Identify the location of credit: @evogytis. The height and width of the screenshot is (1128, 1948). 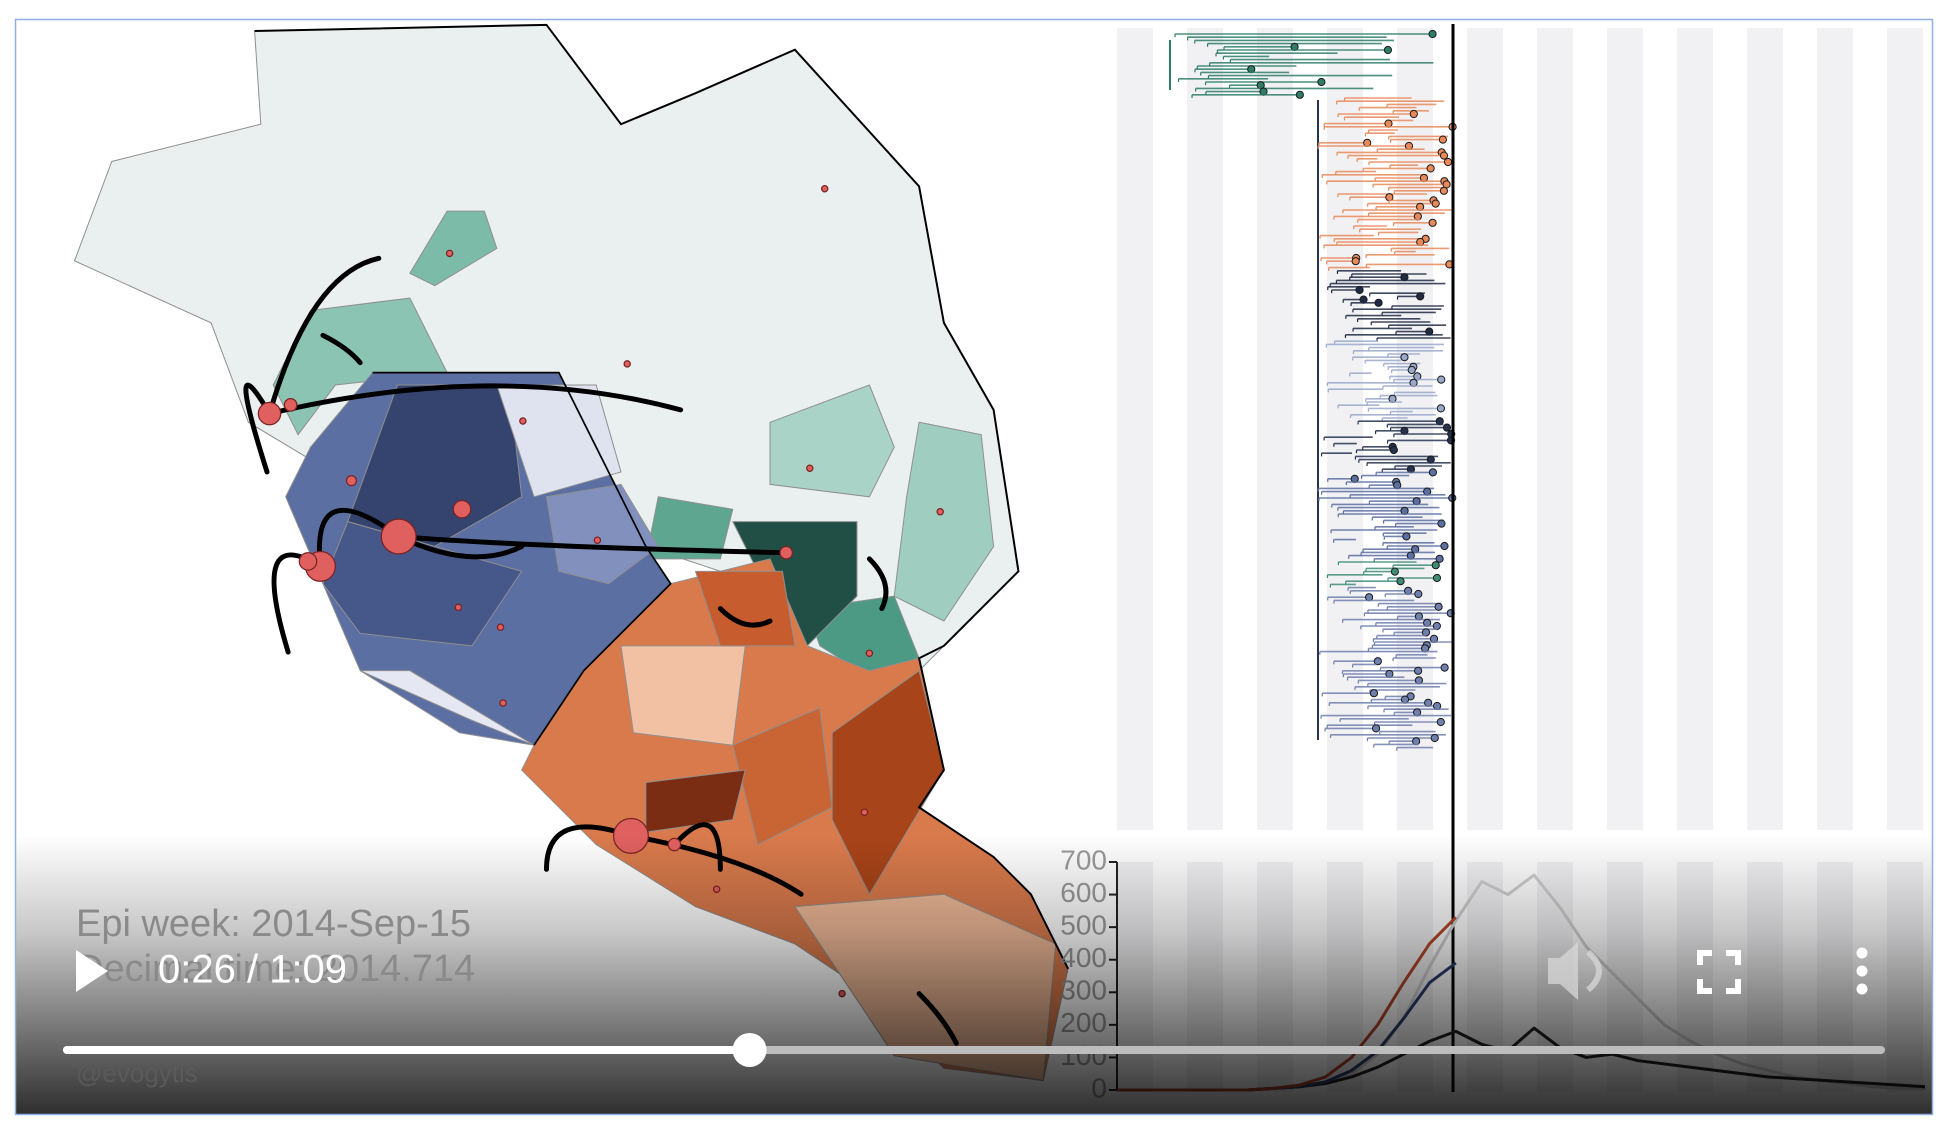
(137, 1073).